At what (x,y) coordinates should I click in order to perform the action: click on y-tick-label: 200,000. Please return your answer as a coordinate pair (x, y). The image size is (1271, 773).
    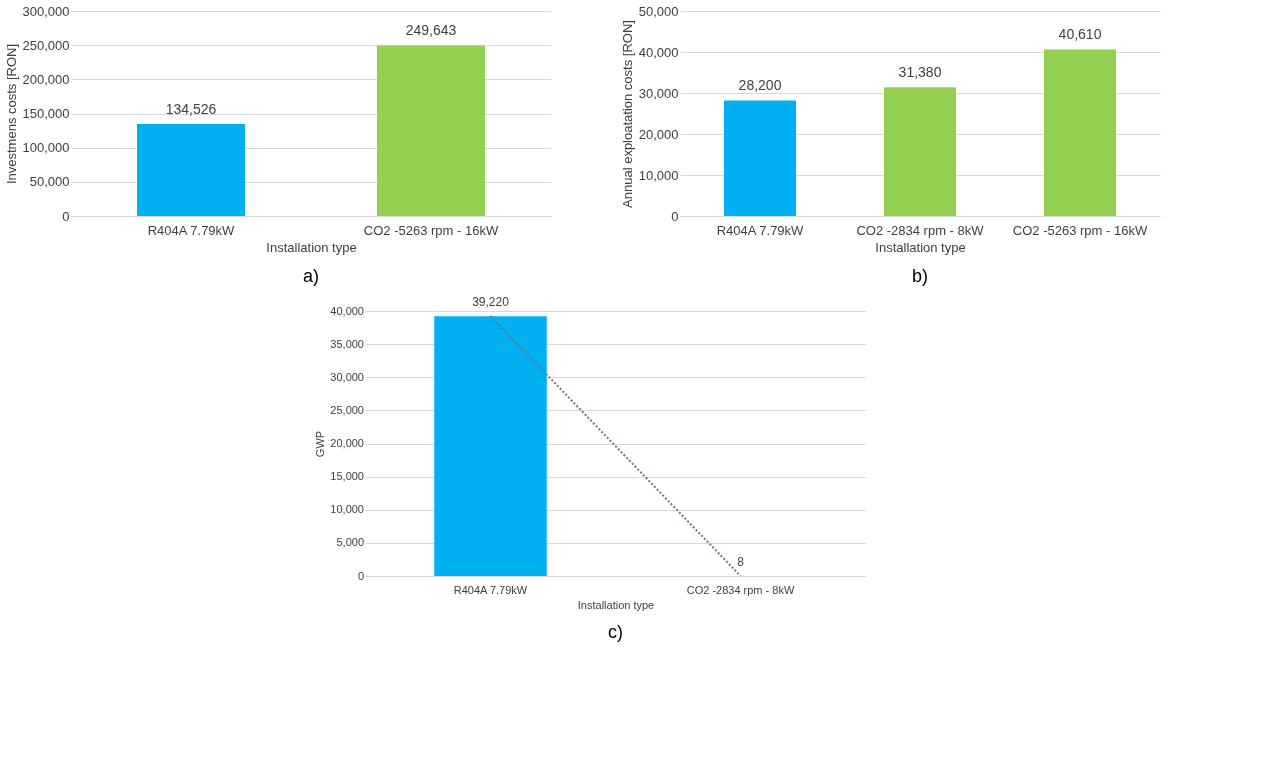
    Looking at the image, I should click on (46, 79).